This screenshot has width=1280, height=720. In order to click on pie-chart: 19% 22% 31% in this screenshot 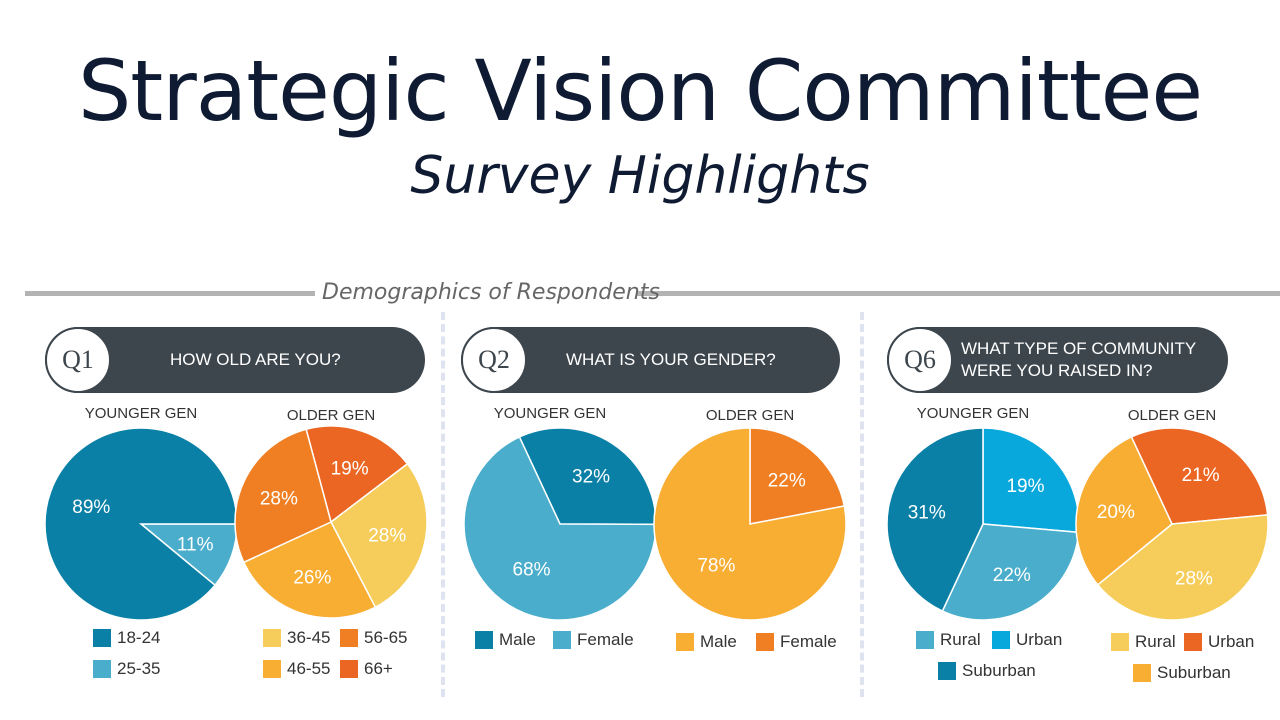, I will do `click(983, 524)`.